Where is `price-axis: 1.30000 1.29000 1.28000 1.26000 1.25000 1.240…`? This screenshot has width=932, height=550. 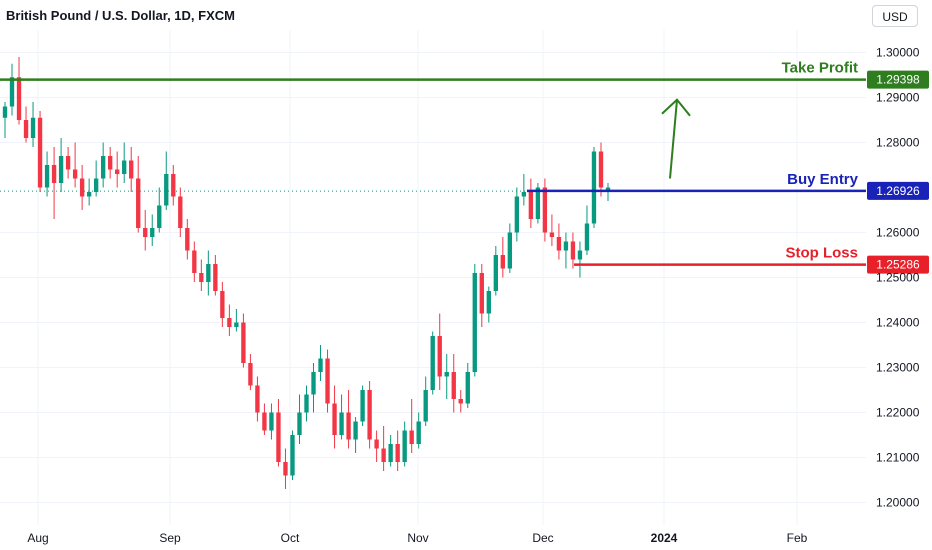 price-axis: 1.30000 1.29000 1.28000 1.26000 1.25000 1.240… is located at coordinates (898, 278).